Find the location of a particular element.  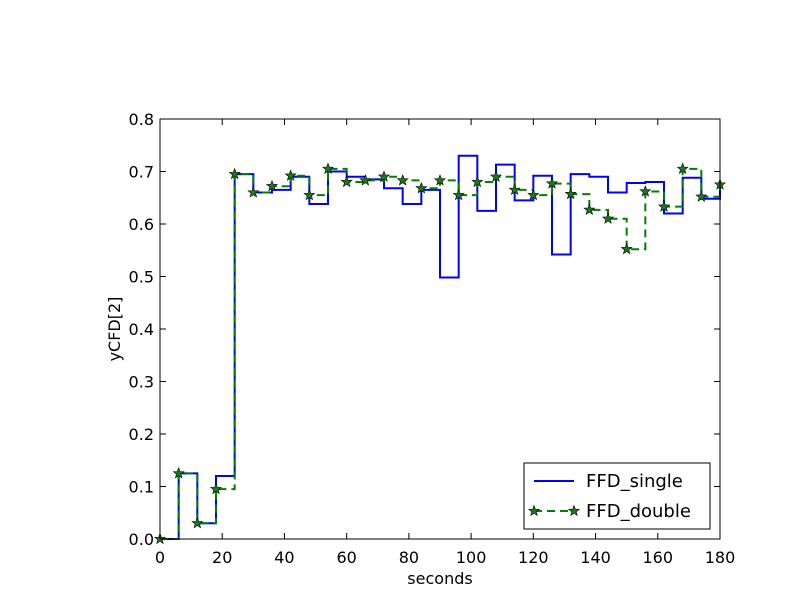

y-tick-label: 0.2 is located at coordinates (141, 434).